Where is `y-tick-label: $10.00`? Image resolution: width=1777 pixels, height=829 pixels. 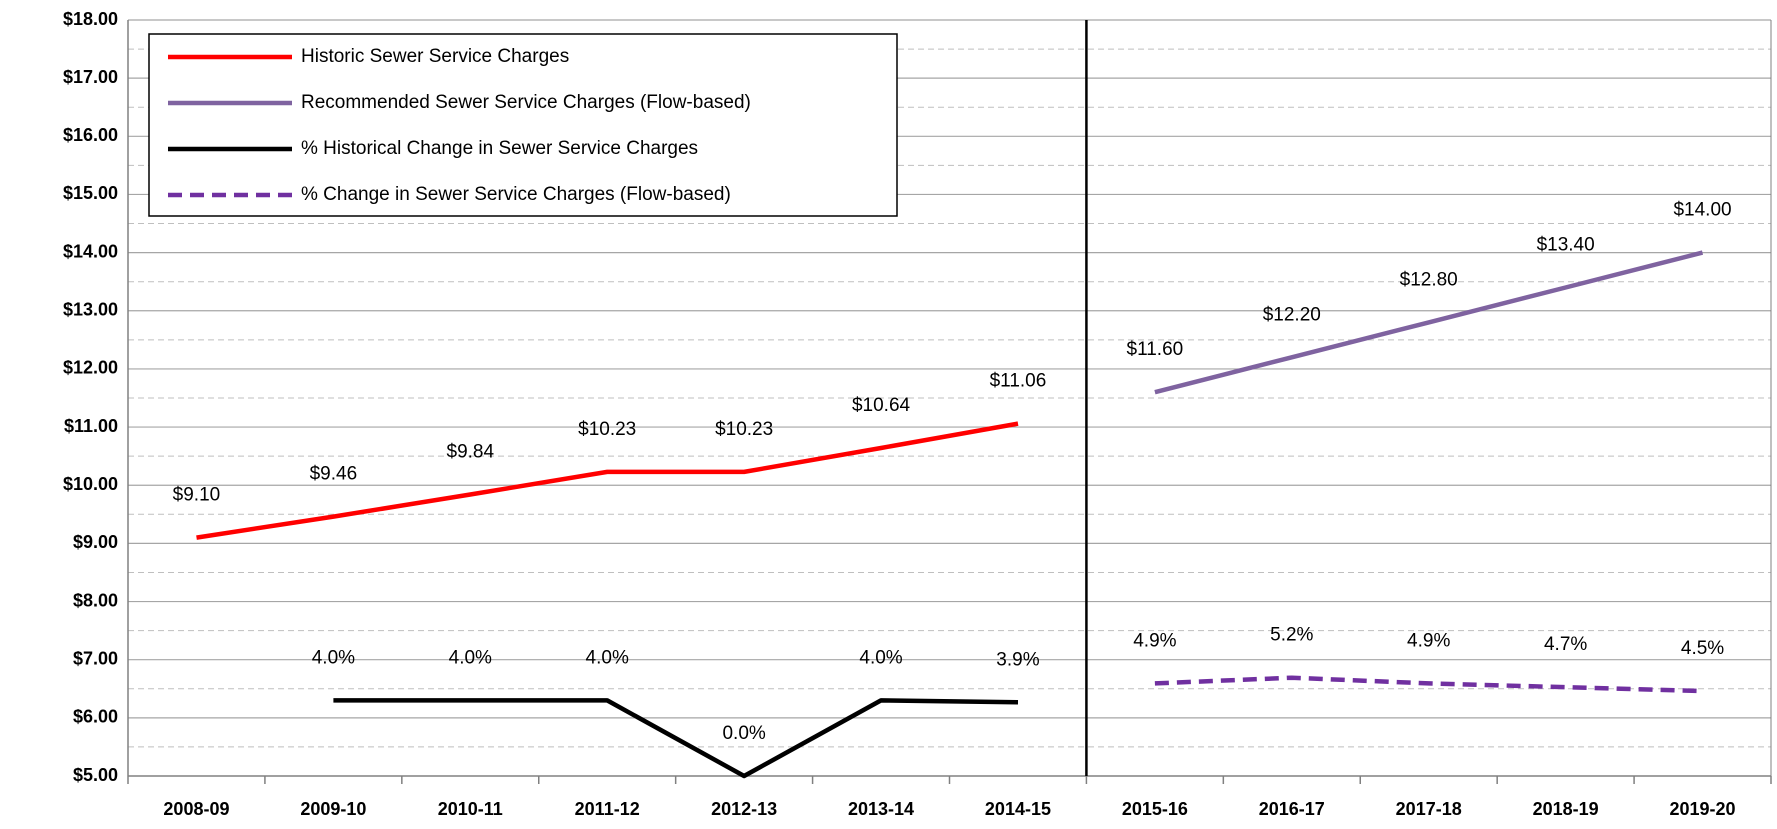 y-tick-label: $10.00 is located at coordinates (90, 484).